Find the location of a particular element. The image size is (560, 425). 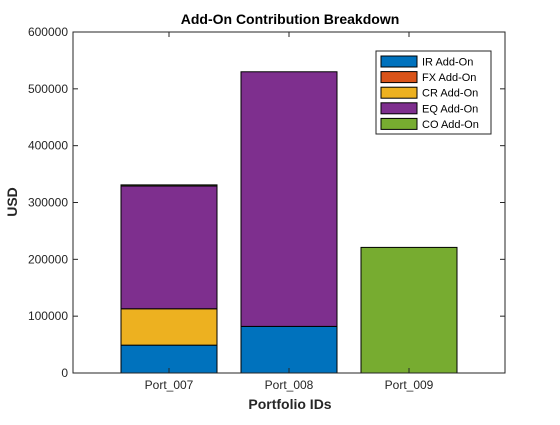

bar-segment-port_007-eq-add-on is located at coordinates (169, 247).